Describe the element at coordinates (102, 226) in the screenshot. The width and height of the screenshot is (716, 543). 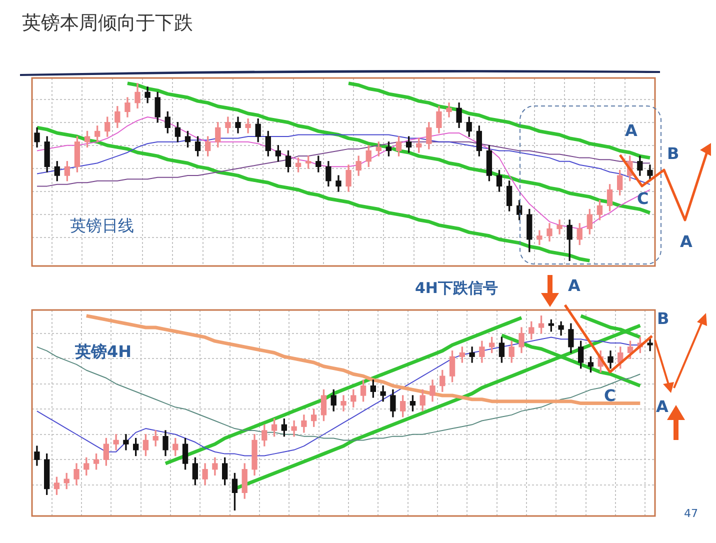
I see `annotation: 英镑日线` at that location.